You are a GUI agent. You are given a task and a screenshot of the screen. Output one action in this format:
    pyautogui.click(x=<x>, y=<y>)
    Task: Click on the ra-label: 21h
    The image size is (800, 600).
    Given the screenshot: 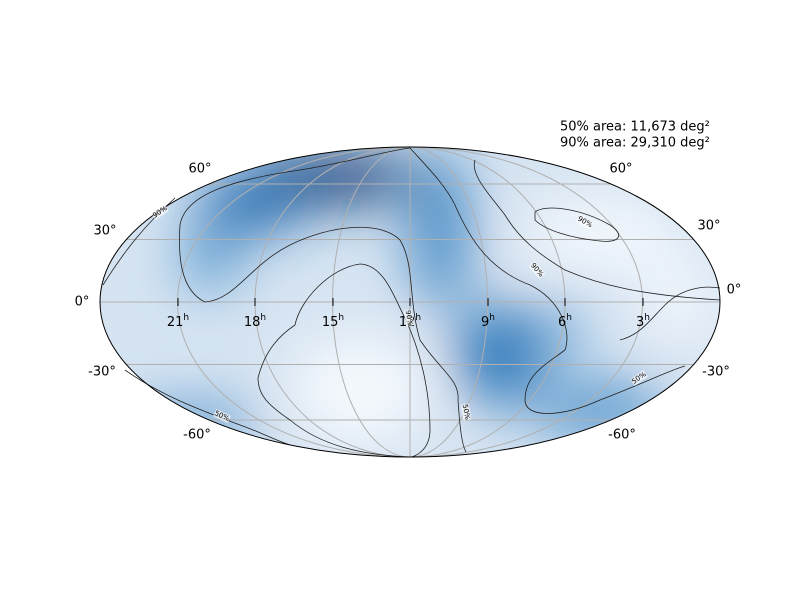 What is the action you would take?
    pyautogui.click(x=178, y=321)
    